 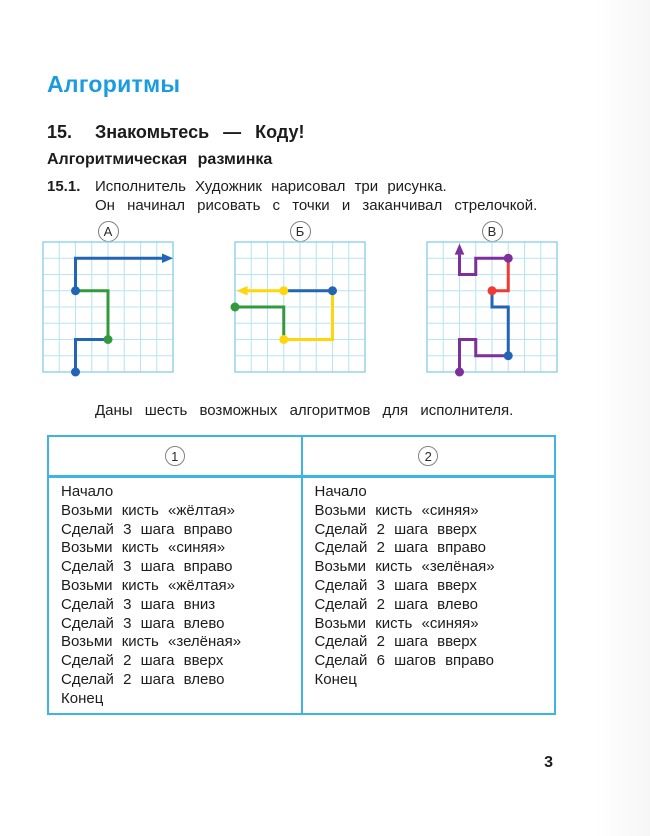 I want to click on exercise-number: 15.1., so click(x=64, y=186).